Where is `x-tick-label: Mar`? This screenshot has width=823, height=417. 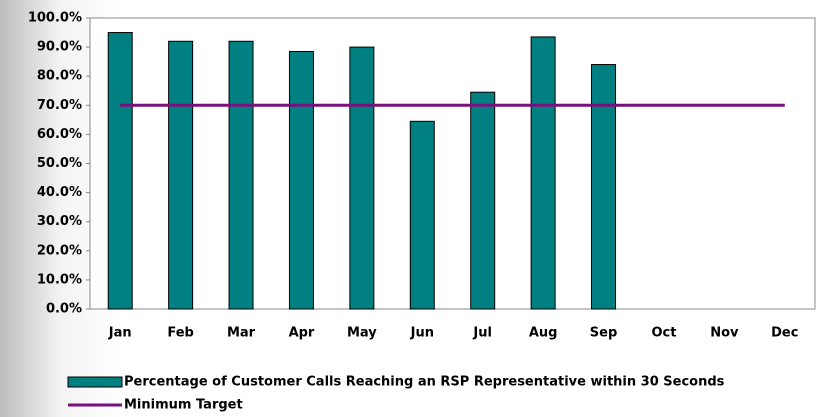
x-tick-label: Mar is located at coordinates (241, 333).